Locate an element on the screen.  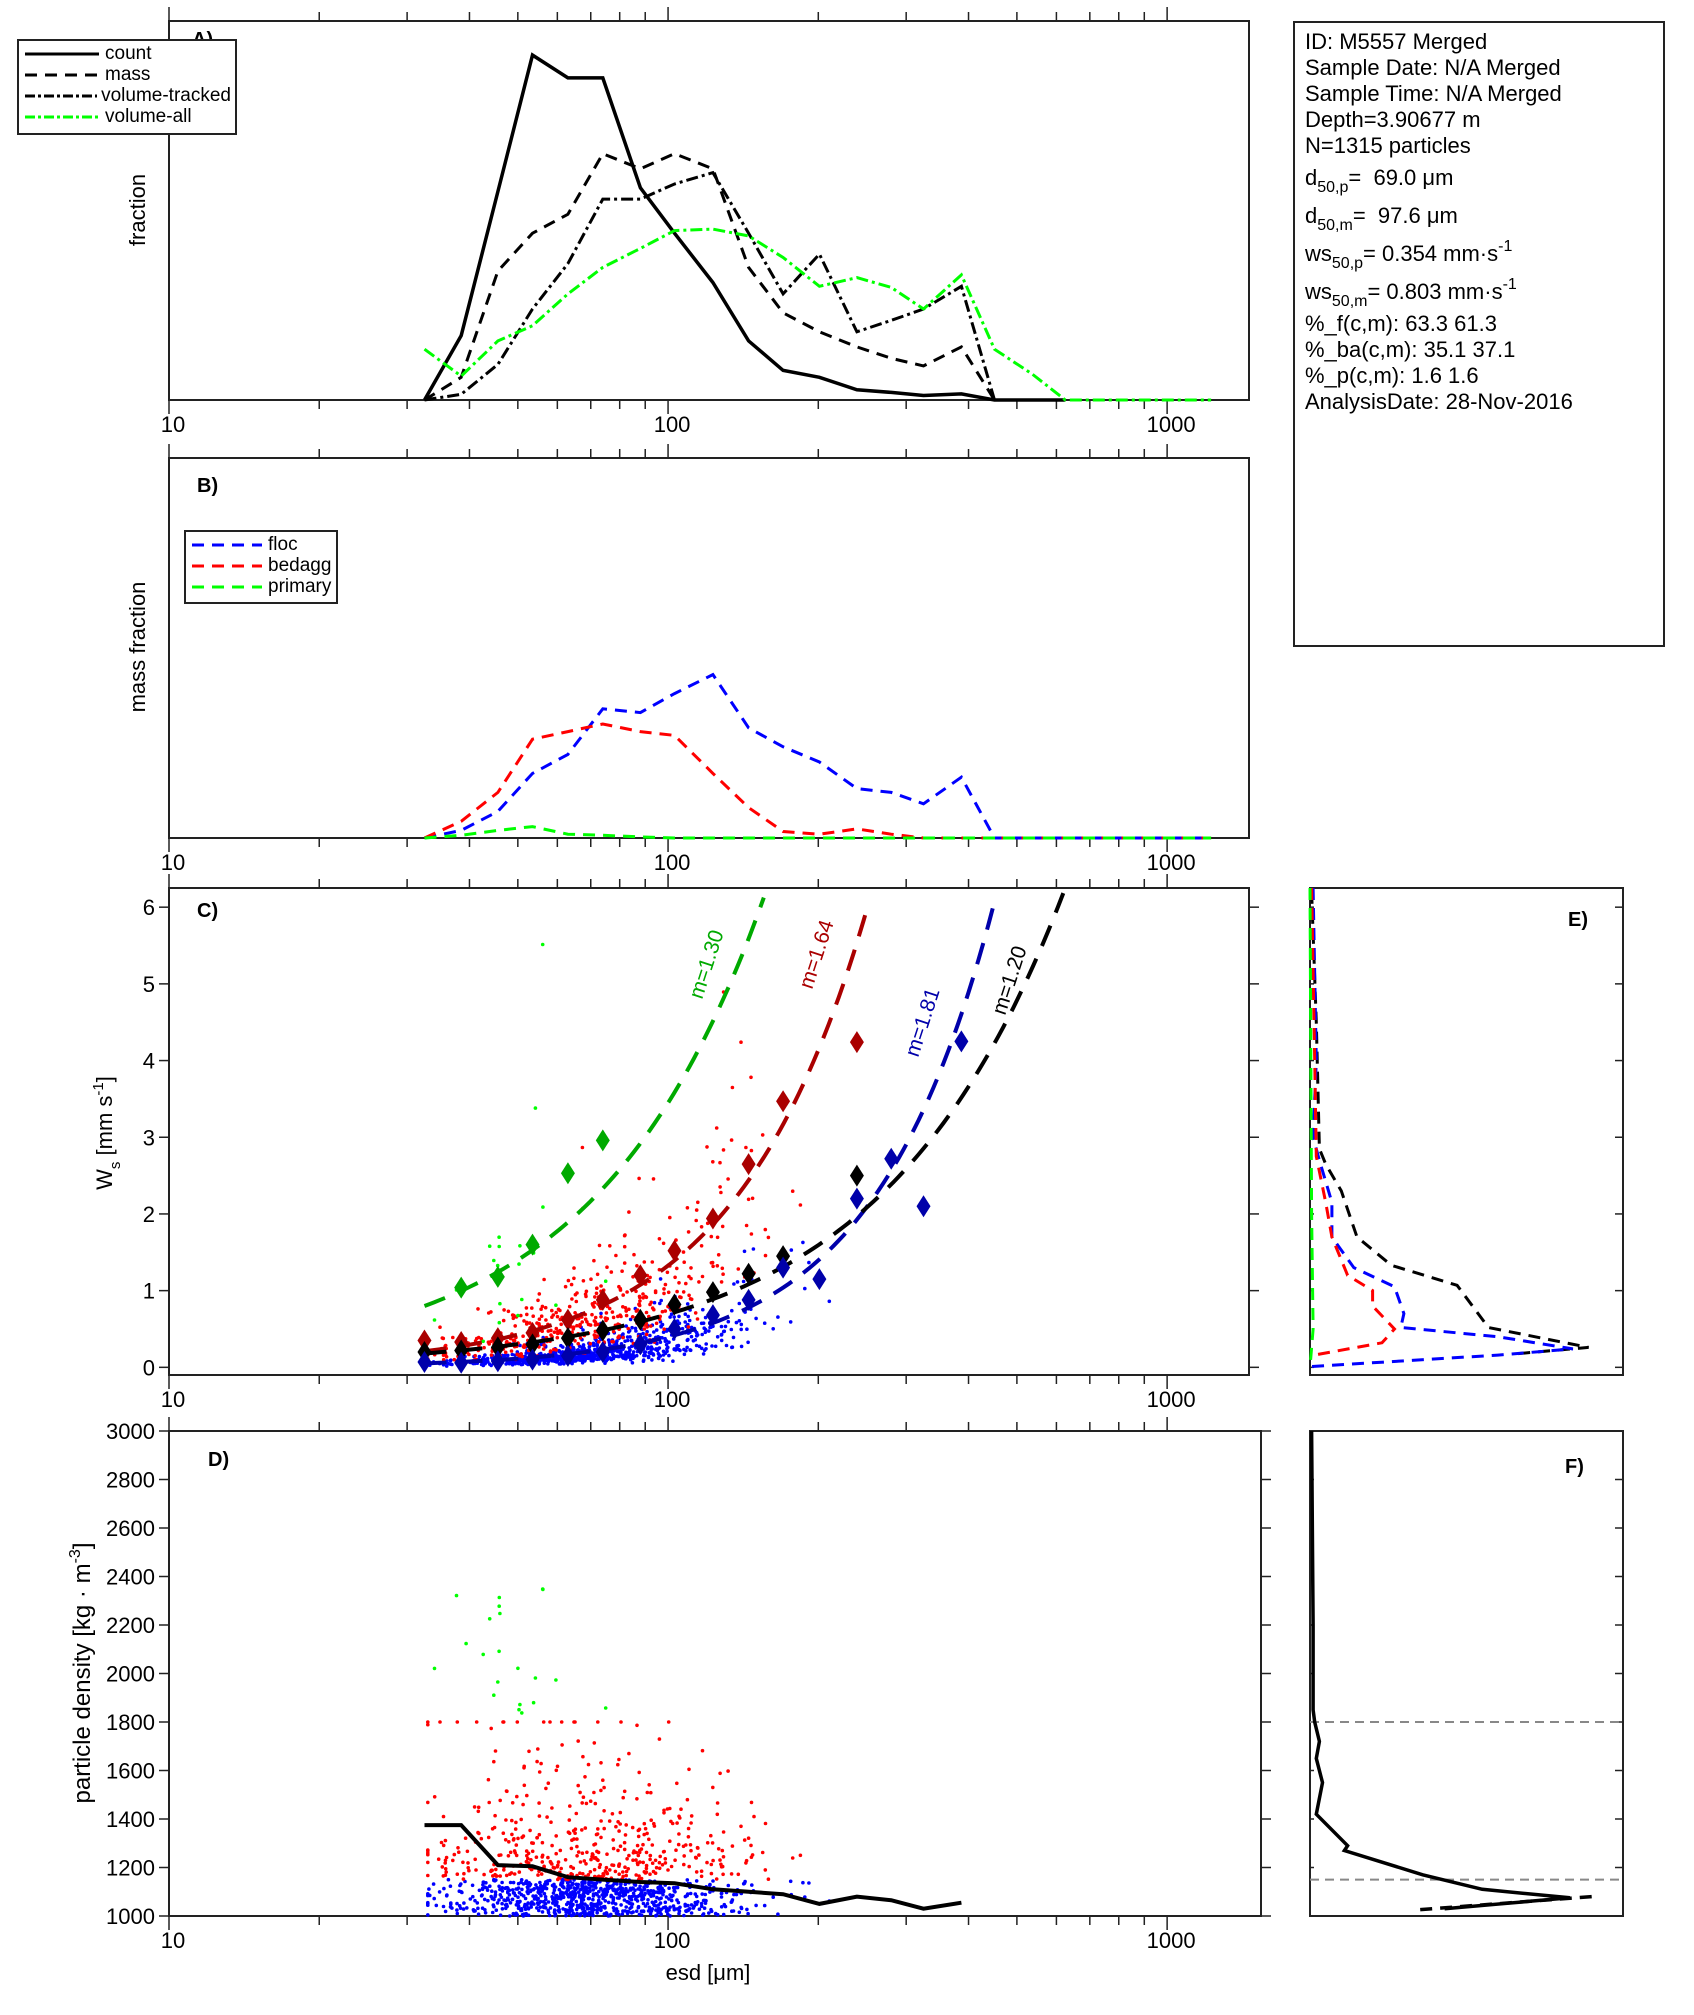
panel-d-scatter is located at coordinates (629, 1752).